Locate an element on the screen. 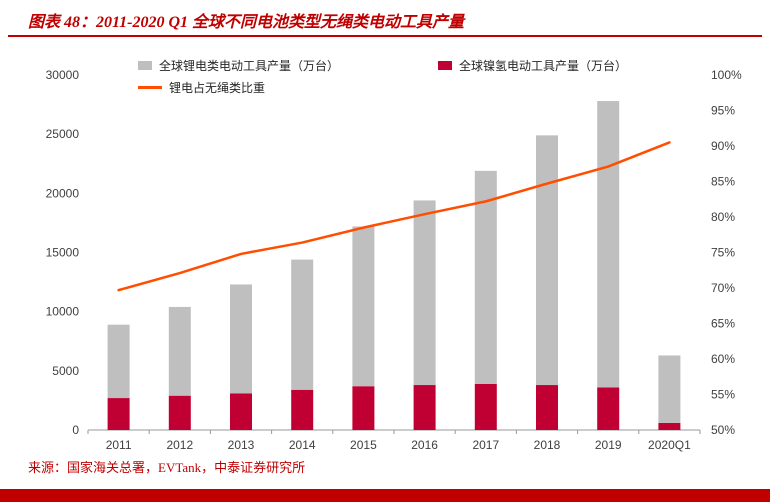 The height and width of the screenshot is (502, 770). right-axis-tick-label: 85% is located at coordinates (723, 182).